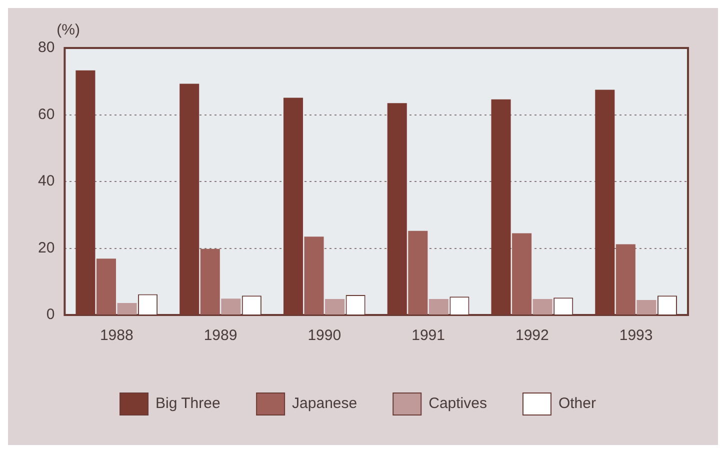  I want to click on y-tick-label: 40, so click(46, 181).